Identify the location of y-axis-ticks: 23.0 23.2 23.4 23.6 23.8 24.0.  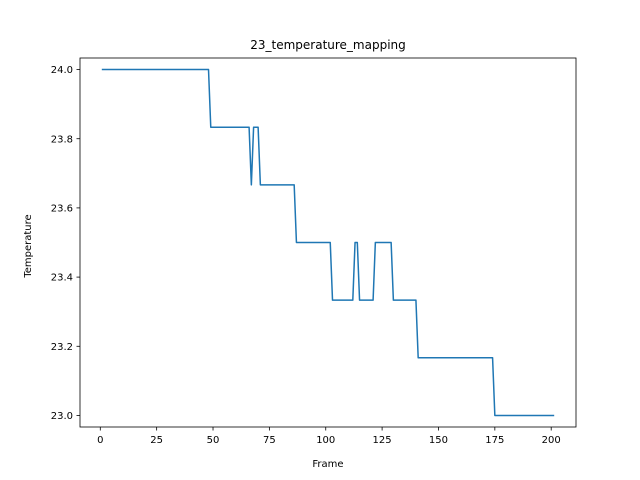
(65, 243).